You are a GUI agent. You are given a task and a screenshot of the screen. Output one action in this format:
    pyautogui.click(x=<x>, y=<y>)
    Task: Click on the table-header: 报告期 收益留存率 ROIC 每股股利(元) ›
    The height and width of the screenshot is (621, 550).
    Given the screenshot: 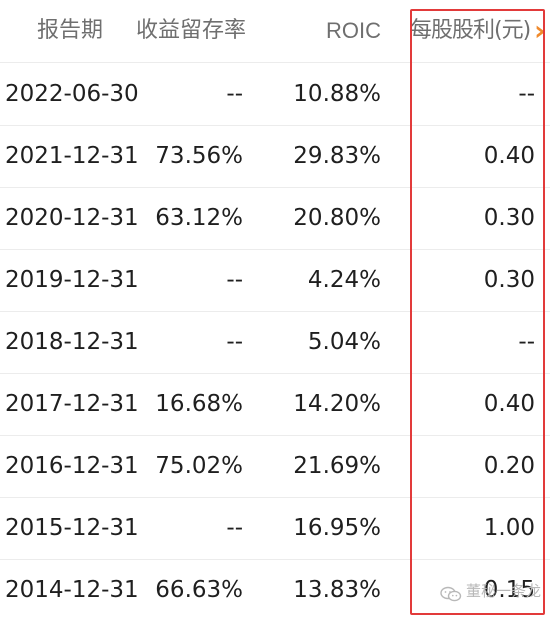 What is the action you would take?
    pyautogui.click(x=275, y=31)
    